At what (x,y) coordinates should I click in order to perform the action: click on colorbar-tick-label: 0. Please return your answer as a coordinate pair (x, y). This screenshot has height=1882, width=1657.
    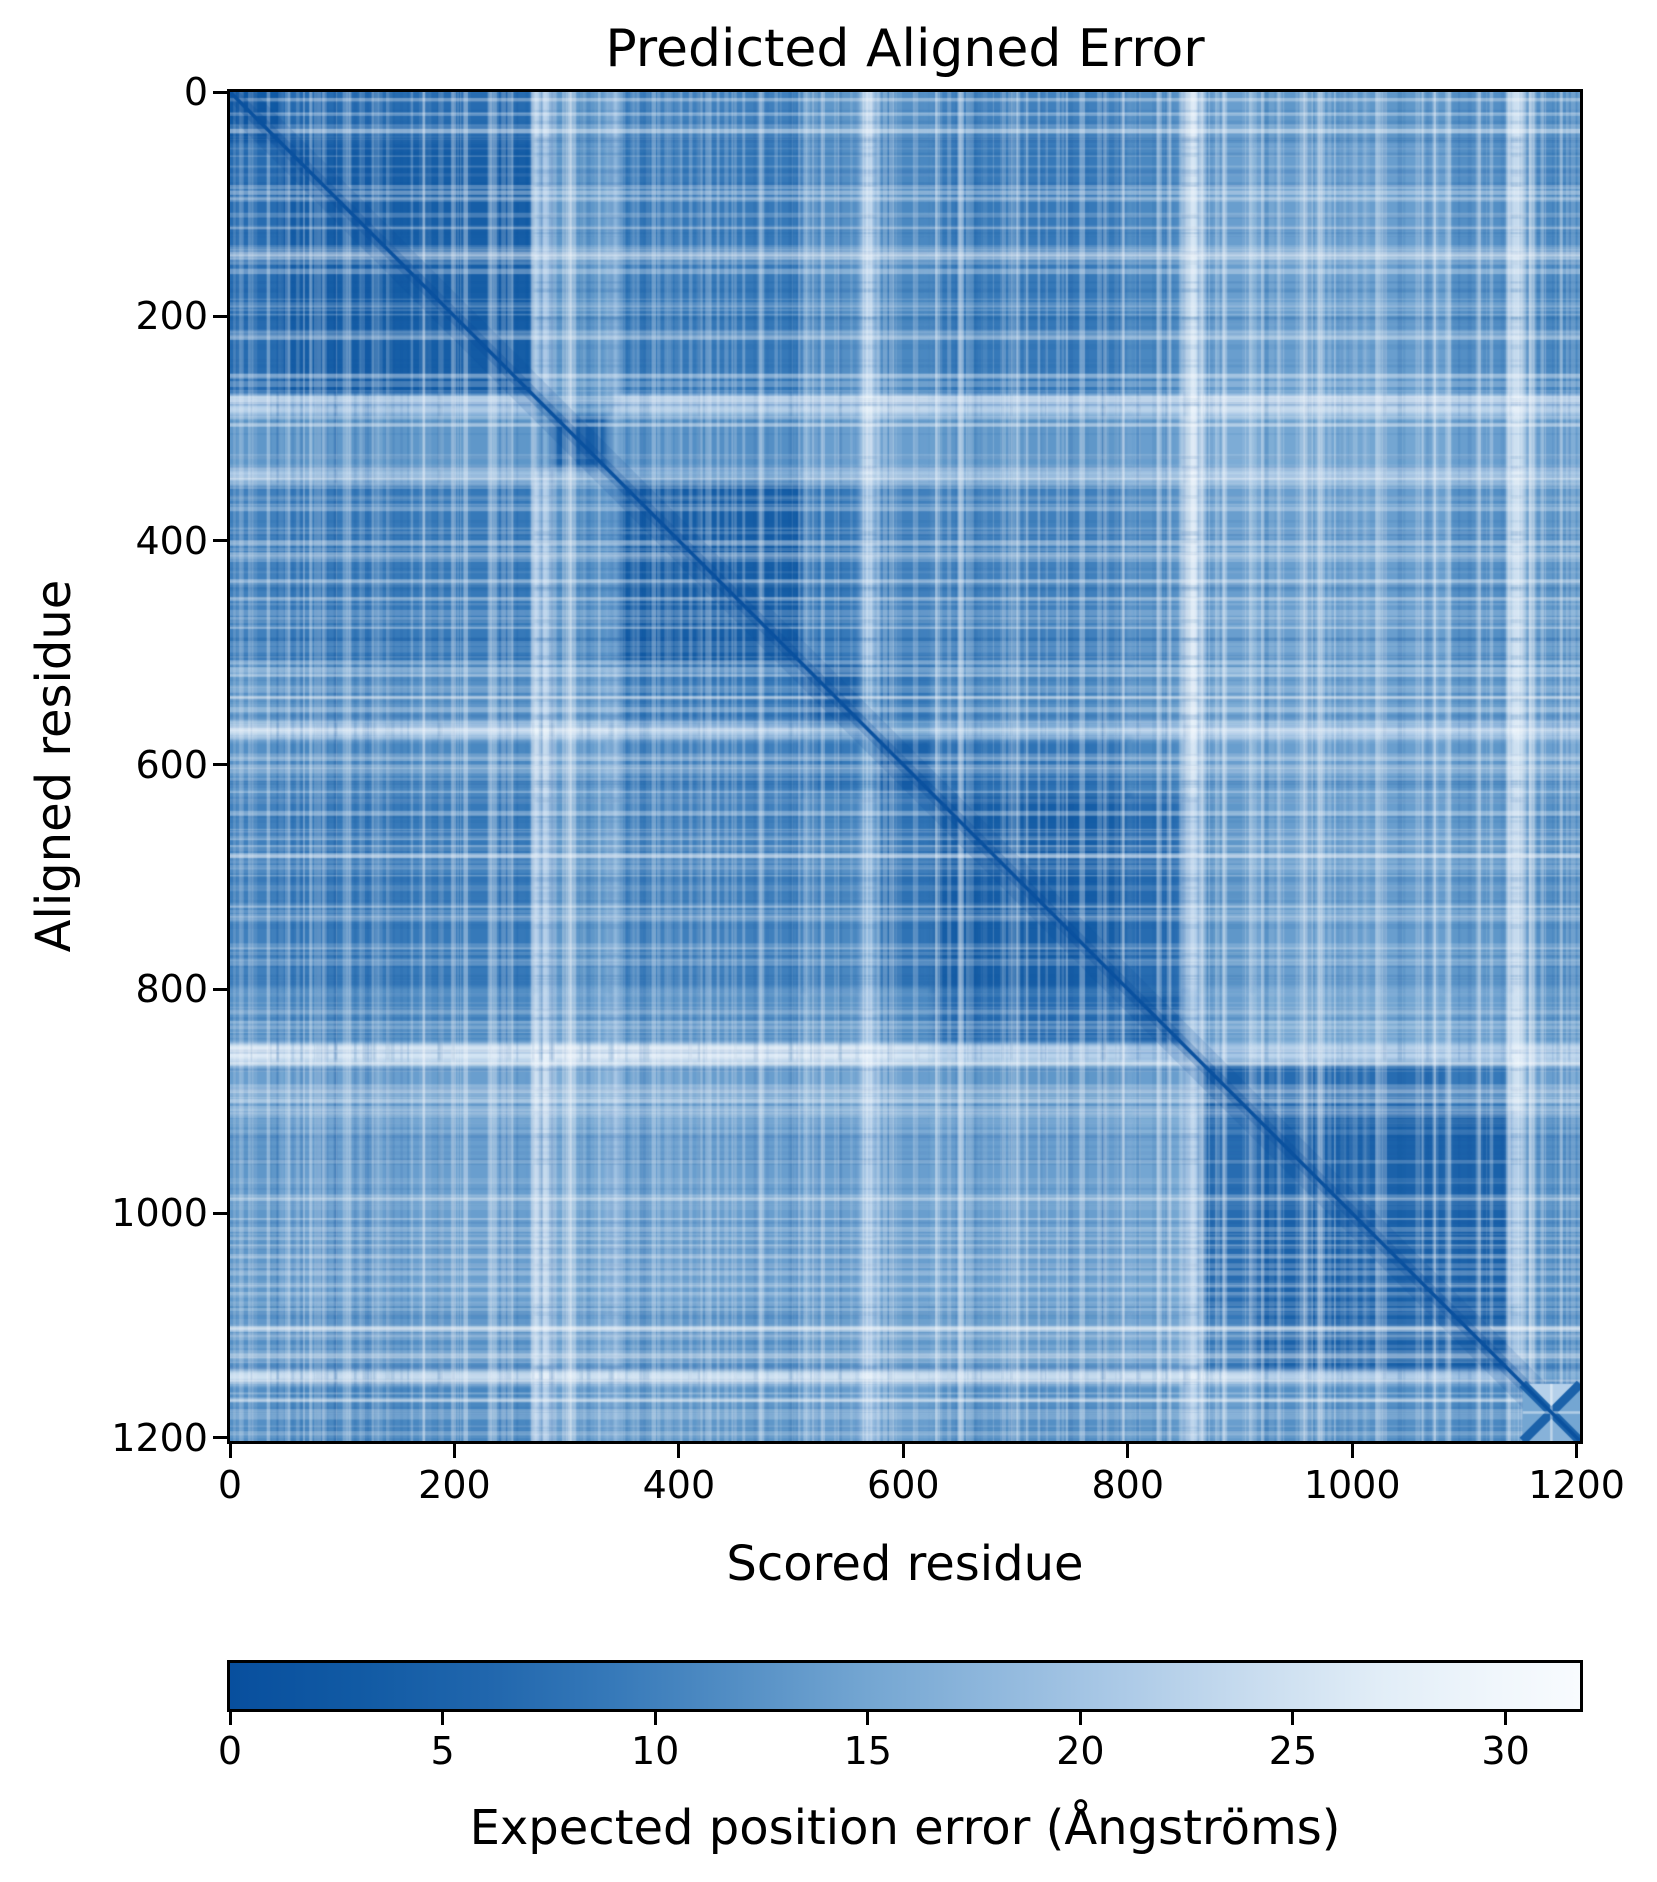
    Looking at the image, I should click on (230, 1751).